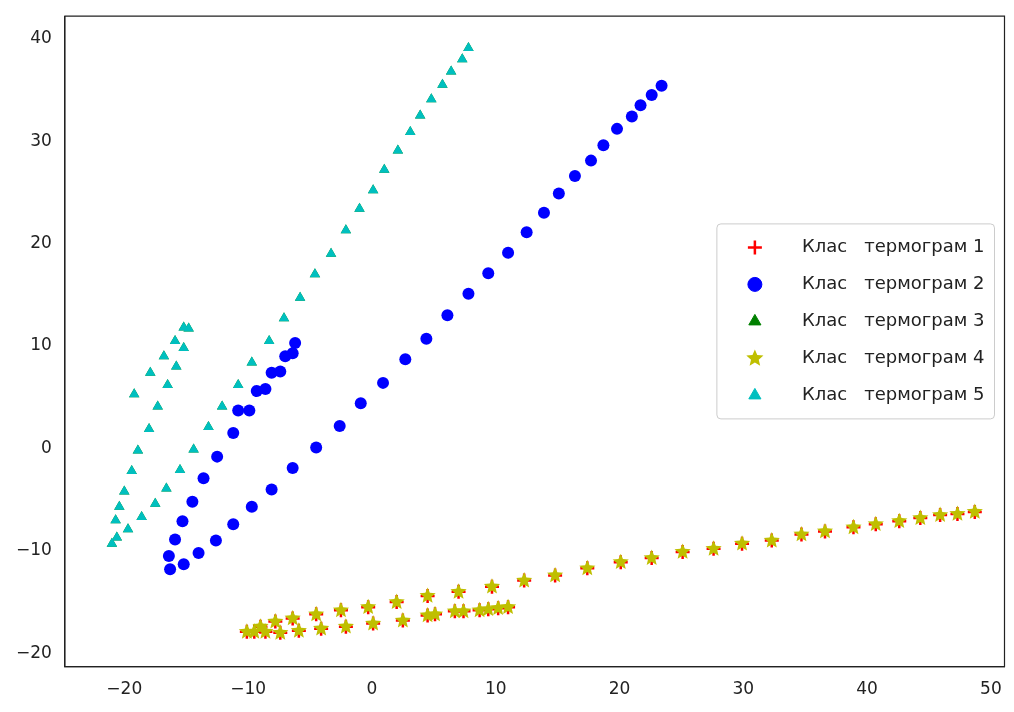 The image size is (1014, 712). I want to click on legend-label: Клас термограм 4, so click(893, 357).